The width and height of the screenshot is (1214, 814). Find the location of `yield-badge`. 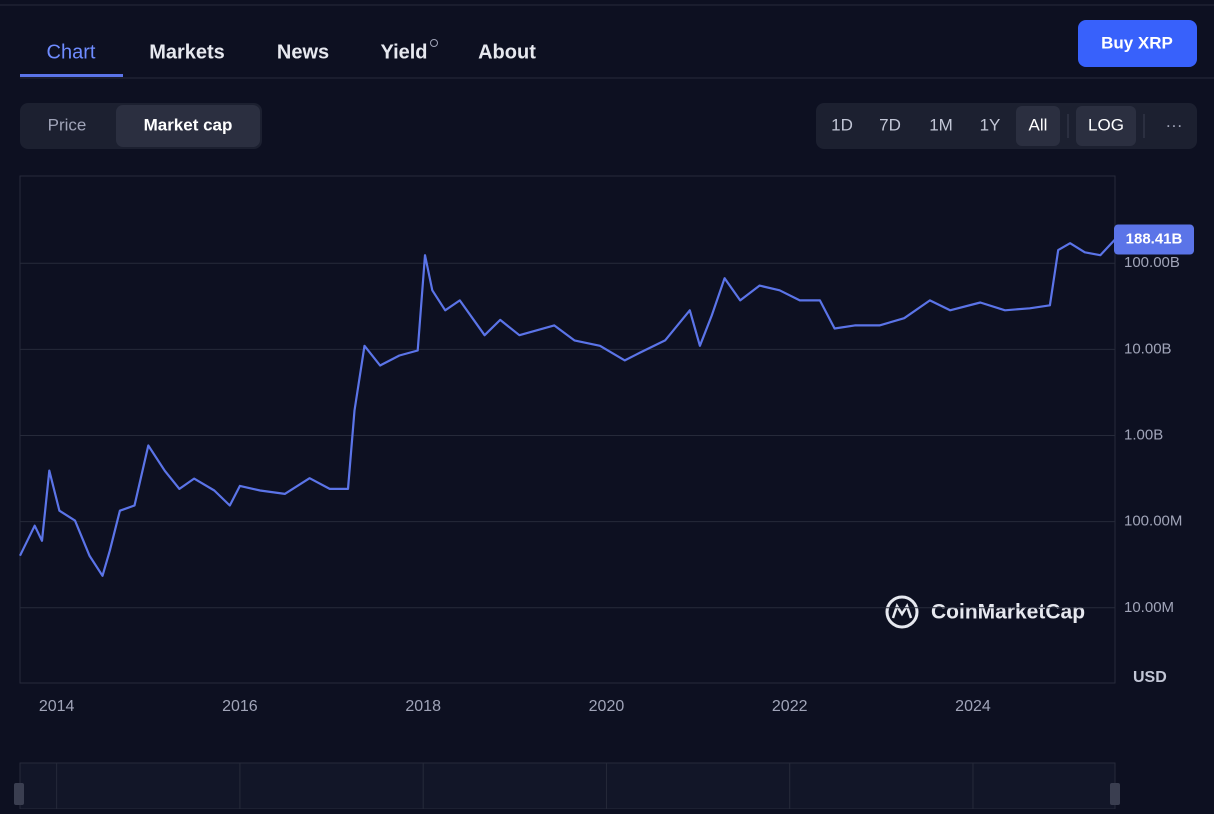

yield-badge is located at coordinates (434, 43).